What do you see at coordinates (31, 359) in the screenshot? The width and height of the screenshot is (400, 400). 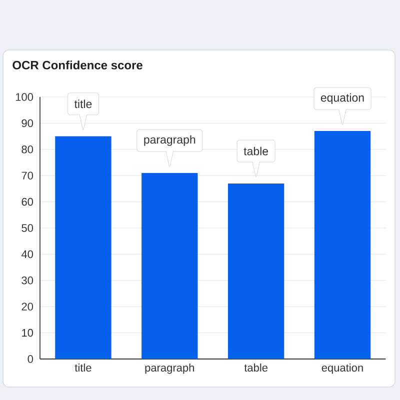 I see `y-tick-label: 0` at bounding box center [31, 359].